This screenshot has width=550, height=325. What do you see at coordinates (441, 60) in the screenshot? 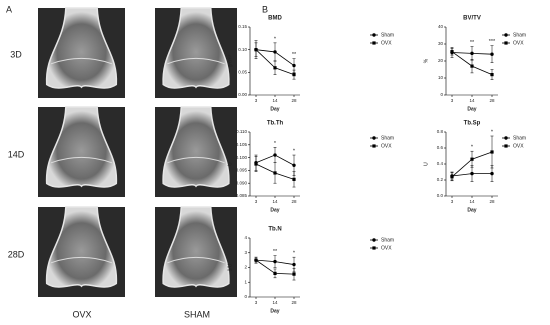
I see `y-tick-label: 20` at bounding box center [441, 60].